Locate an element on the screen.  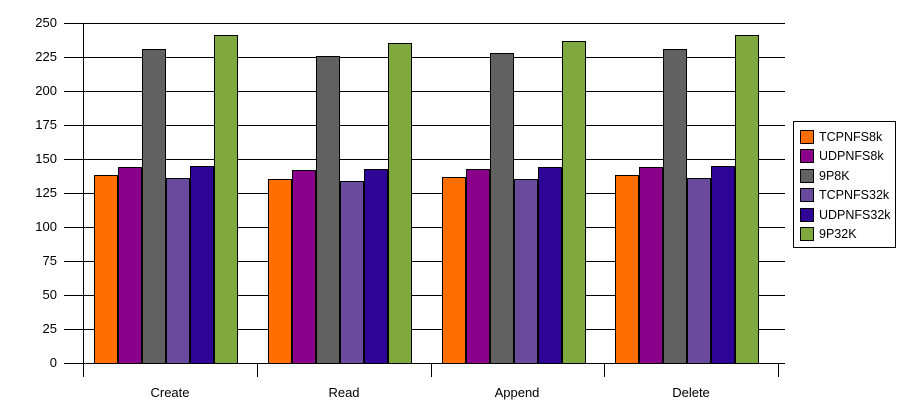
bar-UDPNFS32k-Create is located at coordinates (202, 265).